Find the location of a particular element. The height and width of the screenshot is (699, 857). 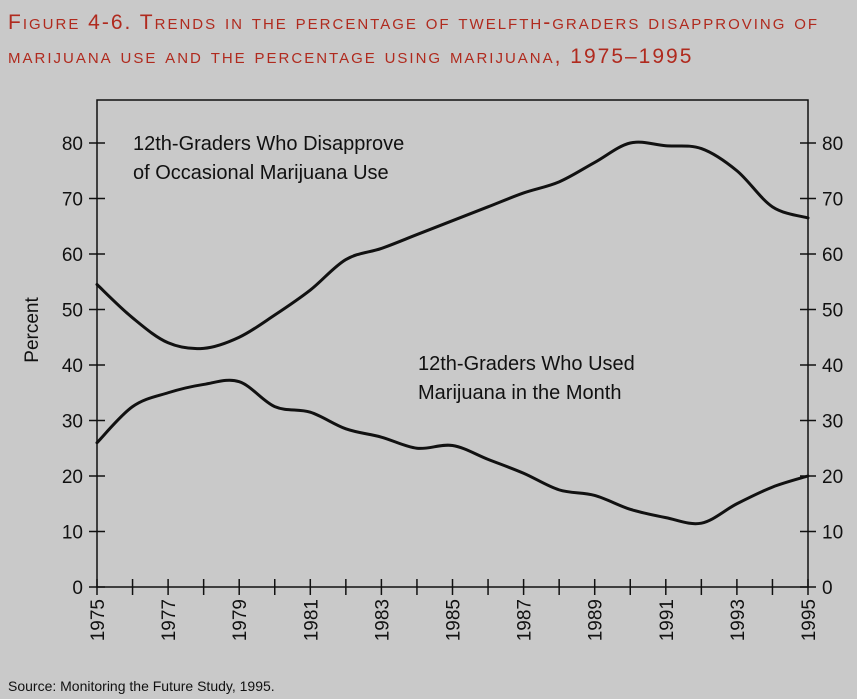

left-y-tick-label: 80 is located at coordinates (72, 144).